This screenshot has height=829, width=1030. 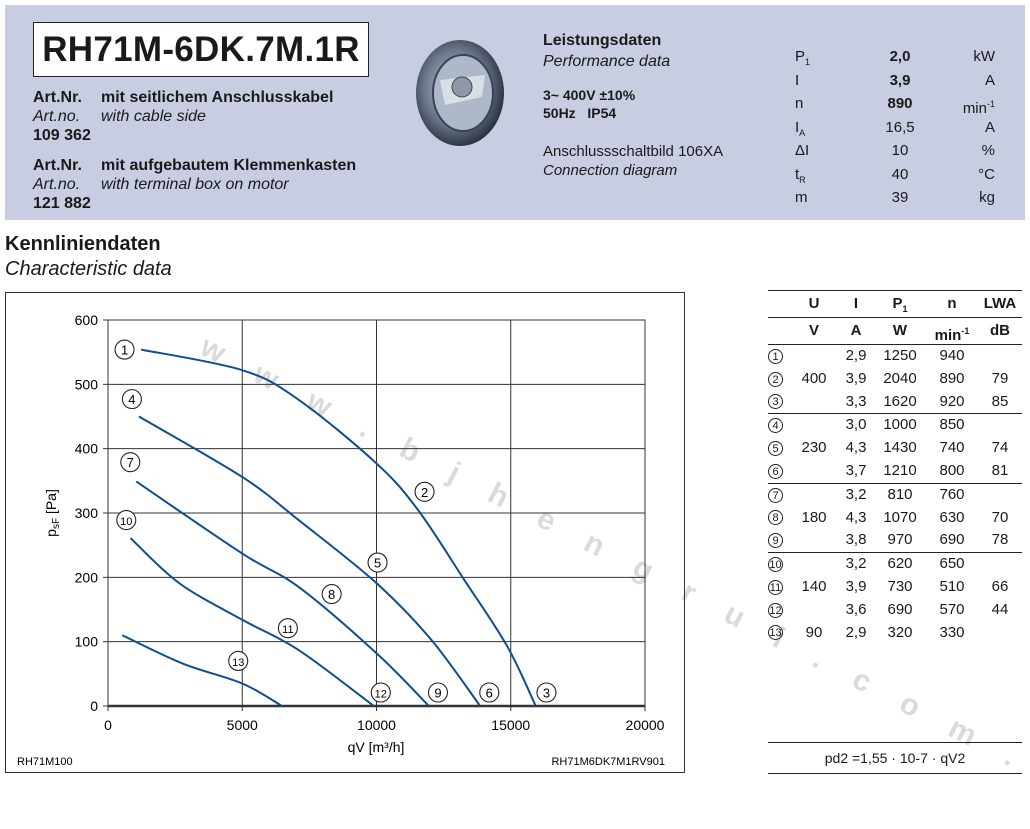 What do you see at coordinates (633, 151) in the screenshot?
I see `connection-diagram: Anschlussschaltbild 106XA` at bounding box center [633, 151].